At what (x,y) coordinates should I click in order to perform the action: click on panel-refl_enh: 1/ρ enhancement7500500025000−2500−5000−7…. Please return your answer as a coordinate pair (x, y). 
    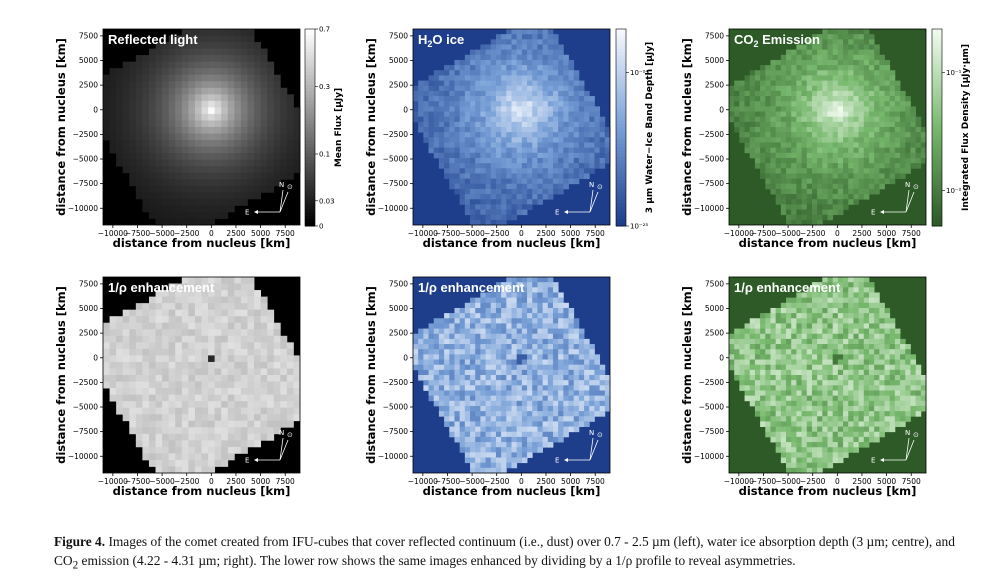
    Looking at the image, I should click on (177, 387).